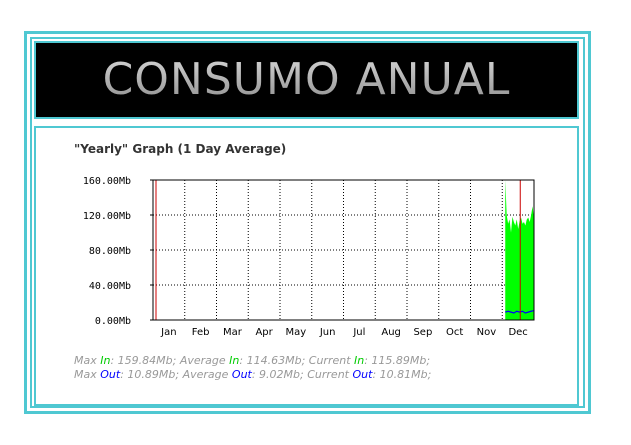 This screenshot has width=631, height=445. I want to click on stats-avg-out: : 9.02Mb, so click(276, 374).